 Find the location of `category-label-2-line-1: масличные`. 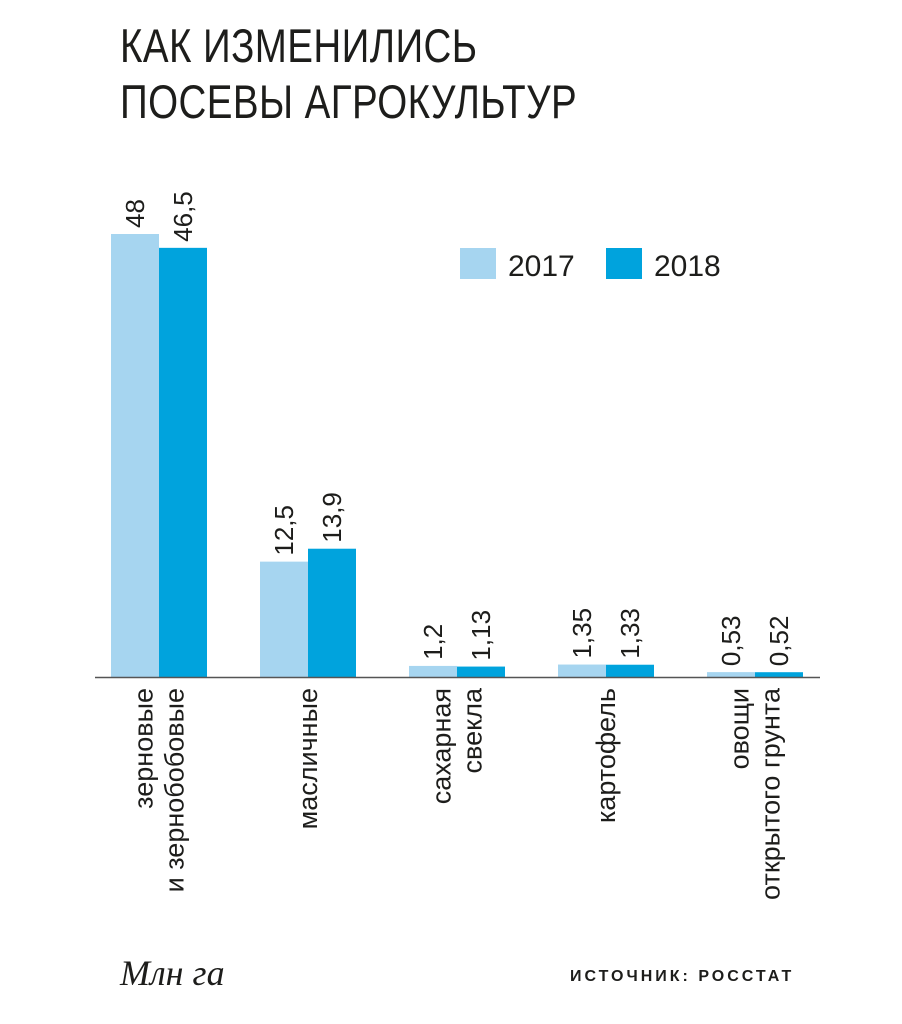

category-label-2-line-1: масличные is located at coordinates (308, 758).